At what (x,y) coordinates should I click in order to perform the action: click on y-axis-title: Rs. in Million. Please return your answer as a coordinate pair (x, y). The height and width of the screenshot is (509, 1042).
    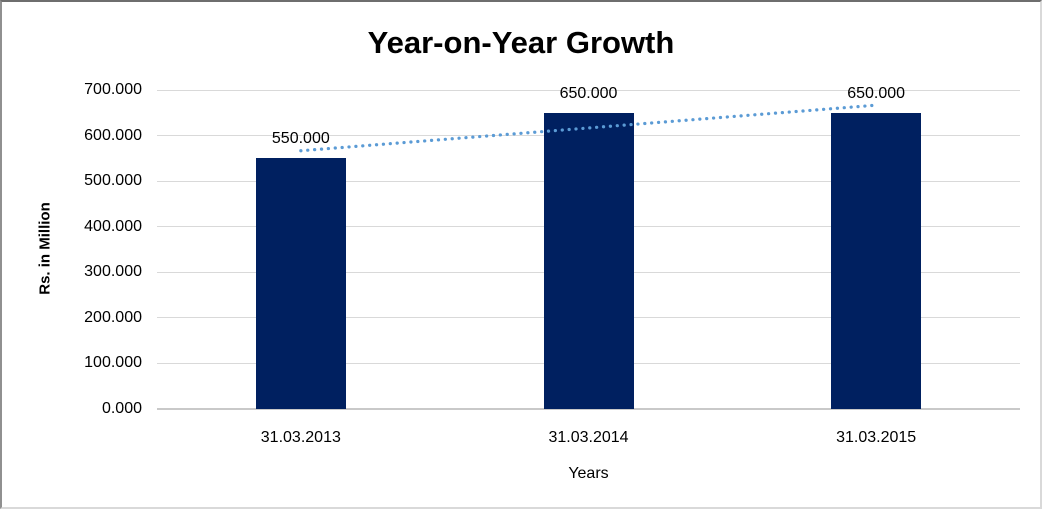
    Looking at the image, I should click on (45, 248).